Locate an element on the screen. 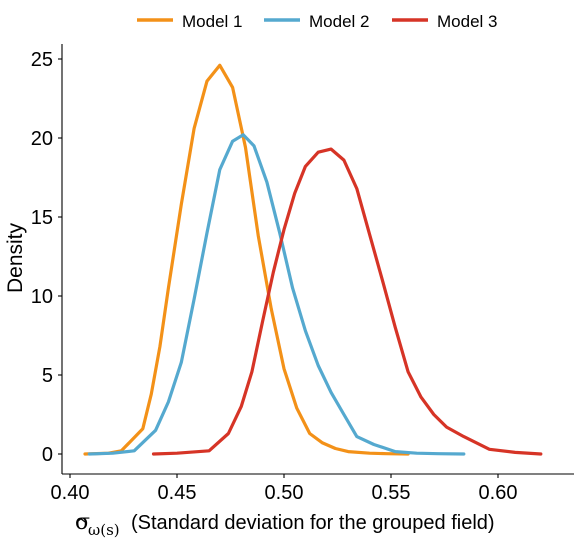 The image size is (581, 547). x-axis-ticks: 0.40 0.45 0.50 0.55 0.60 is located at coordinates (284, 489).